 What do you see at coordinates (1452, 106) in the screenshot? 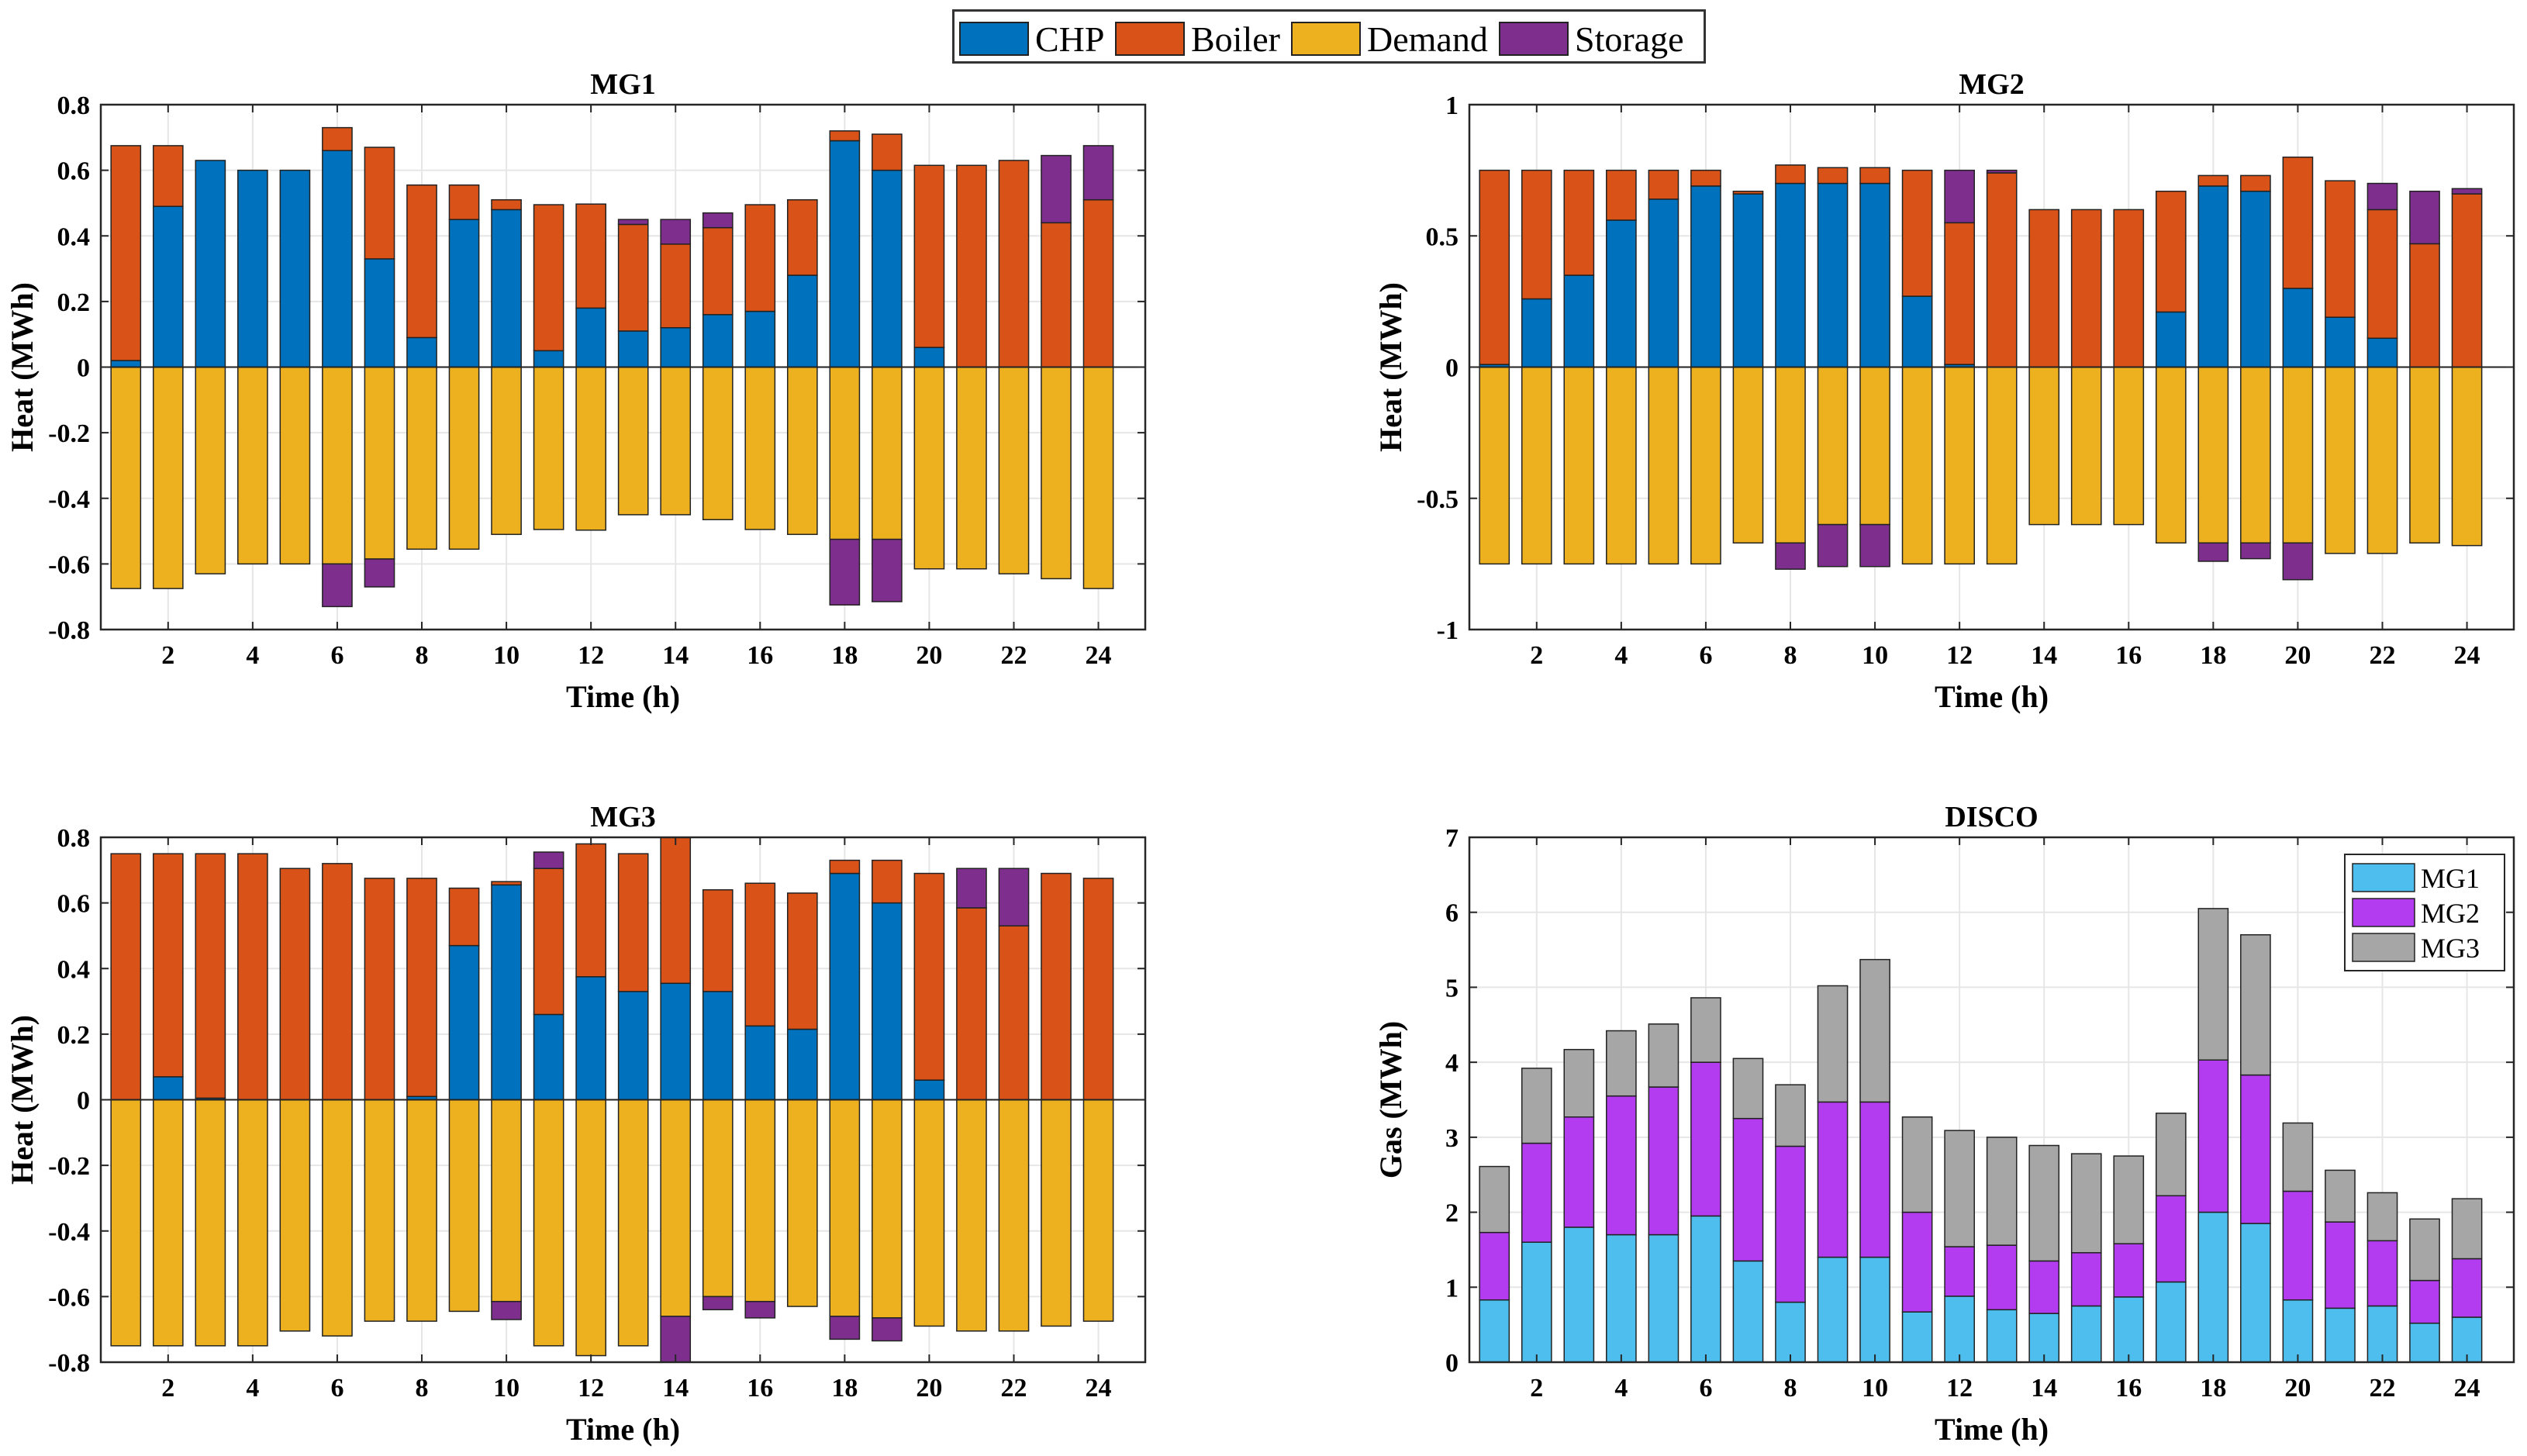
I see `y-tick-label: 1` at bounding box center [1452, 106].